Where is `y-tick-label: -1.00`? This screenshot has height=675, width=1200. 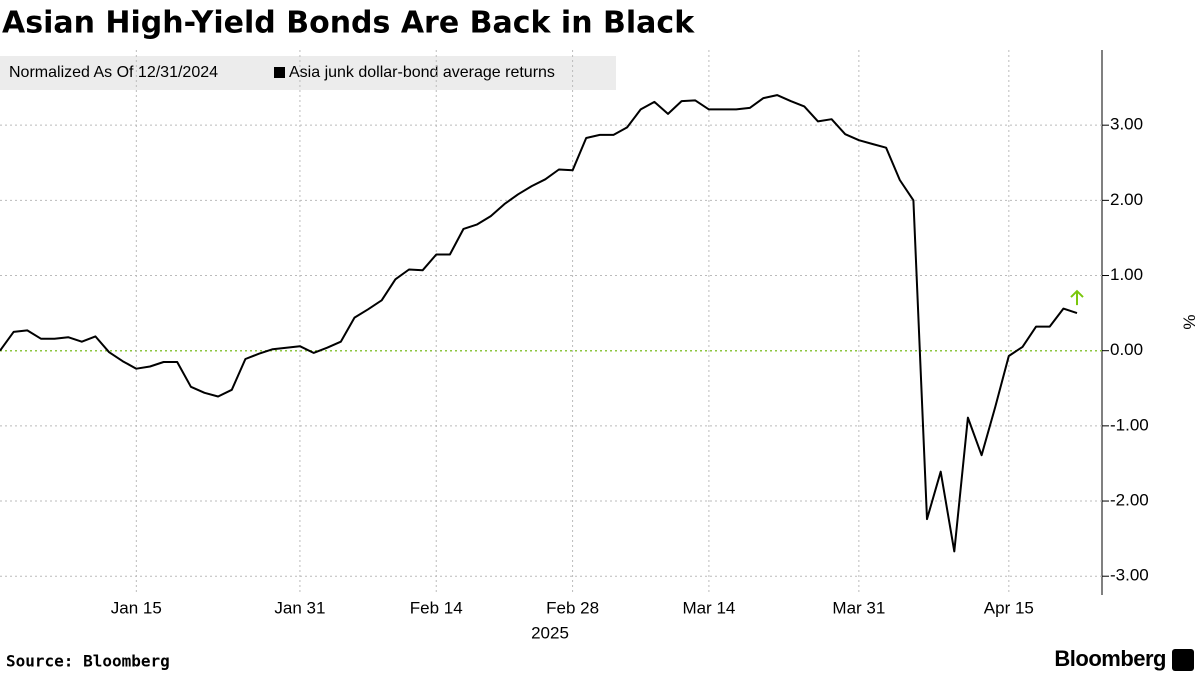
y-tick-label: -1.00 is located at coordinates (1129, 424).